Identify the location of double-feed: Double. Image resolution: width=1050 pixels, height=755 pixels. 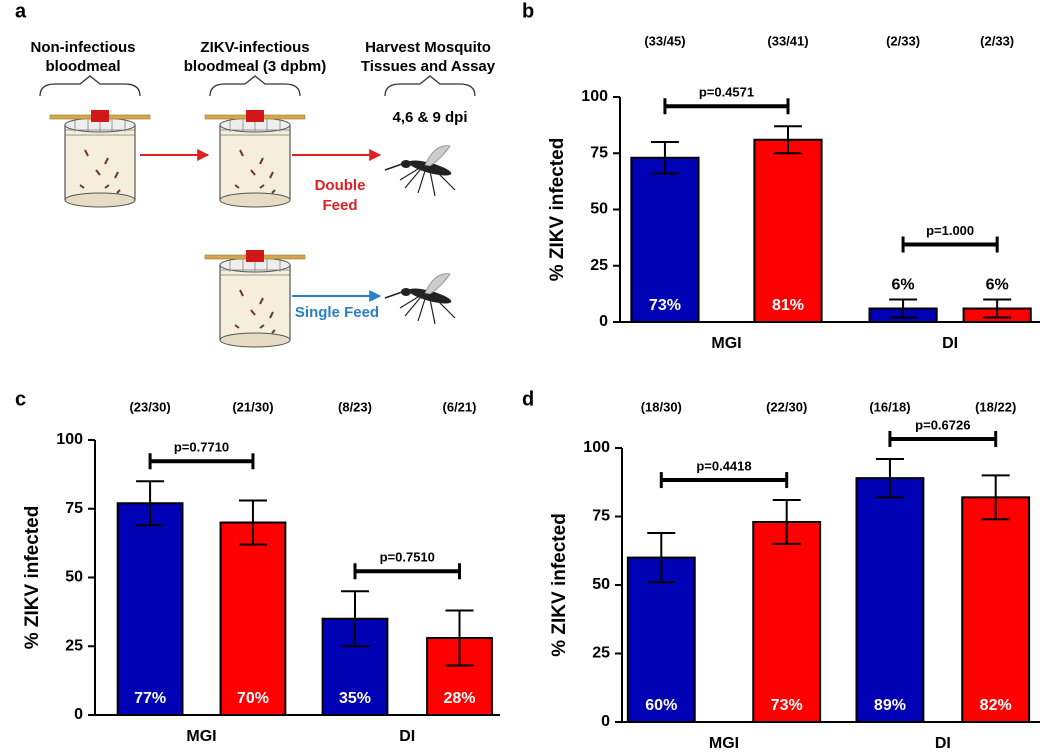
(340, 185).